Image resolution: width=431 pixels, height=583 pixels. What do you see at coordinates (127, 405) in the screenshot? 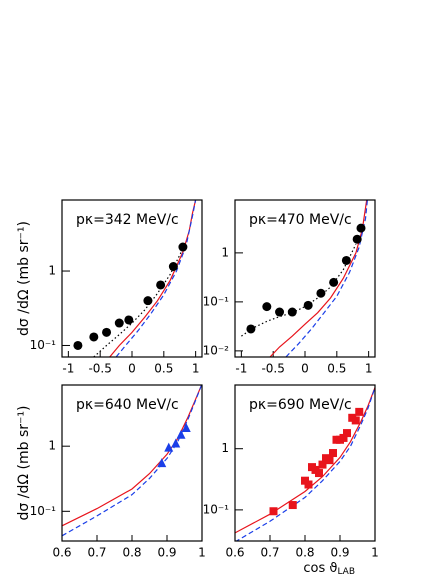
I see `annotation: pκ=640 MeV/c` at bounding box center [127, 405].